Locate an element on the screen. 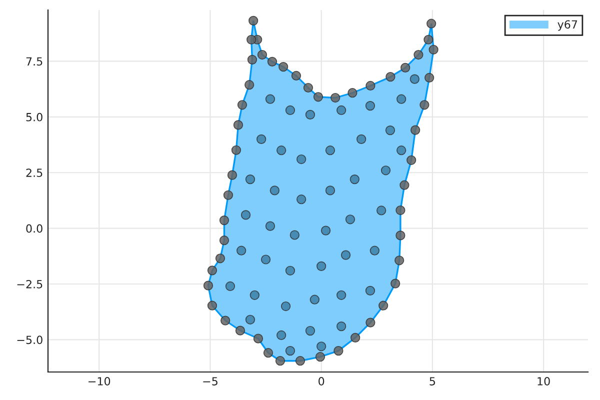  x-tick-label: −5 is located at coordinates (210, 381).